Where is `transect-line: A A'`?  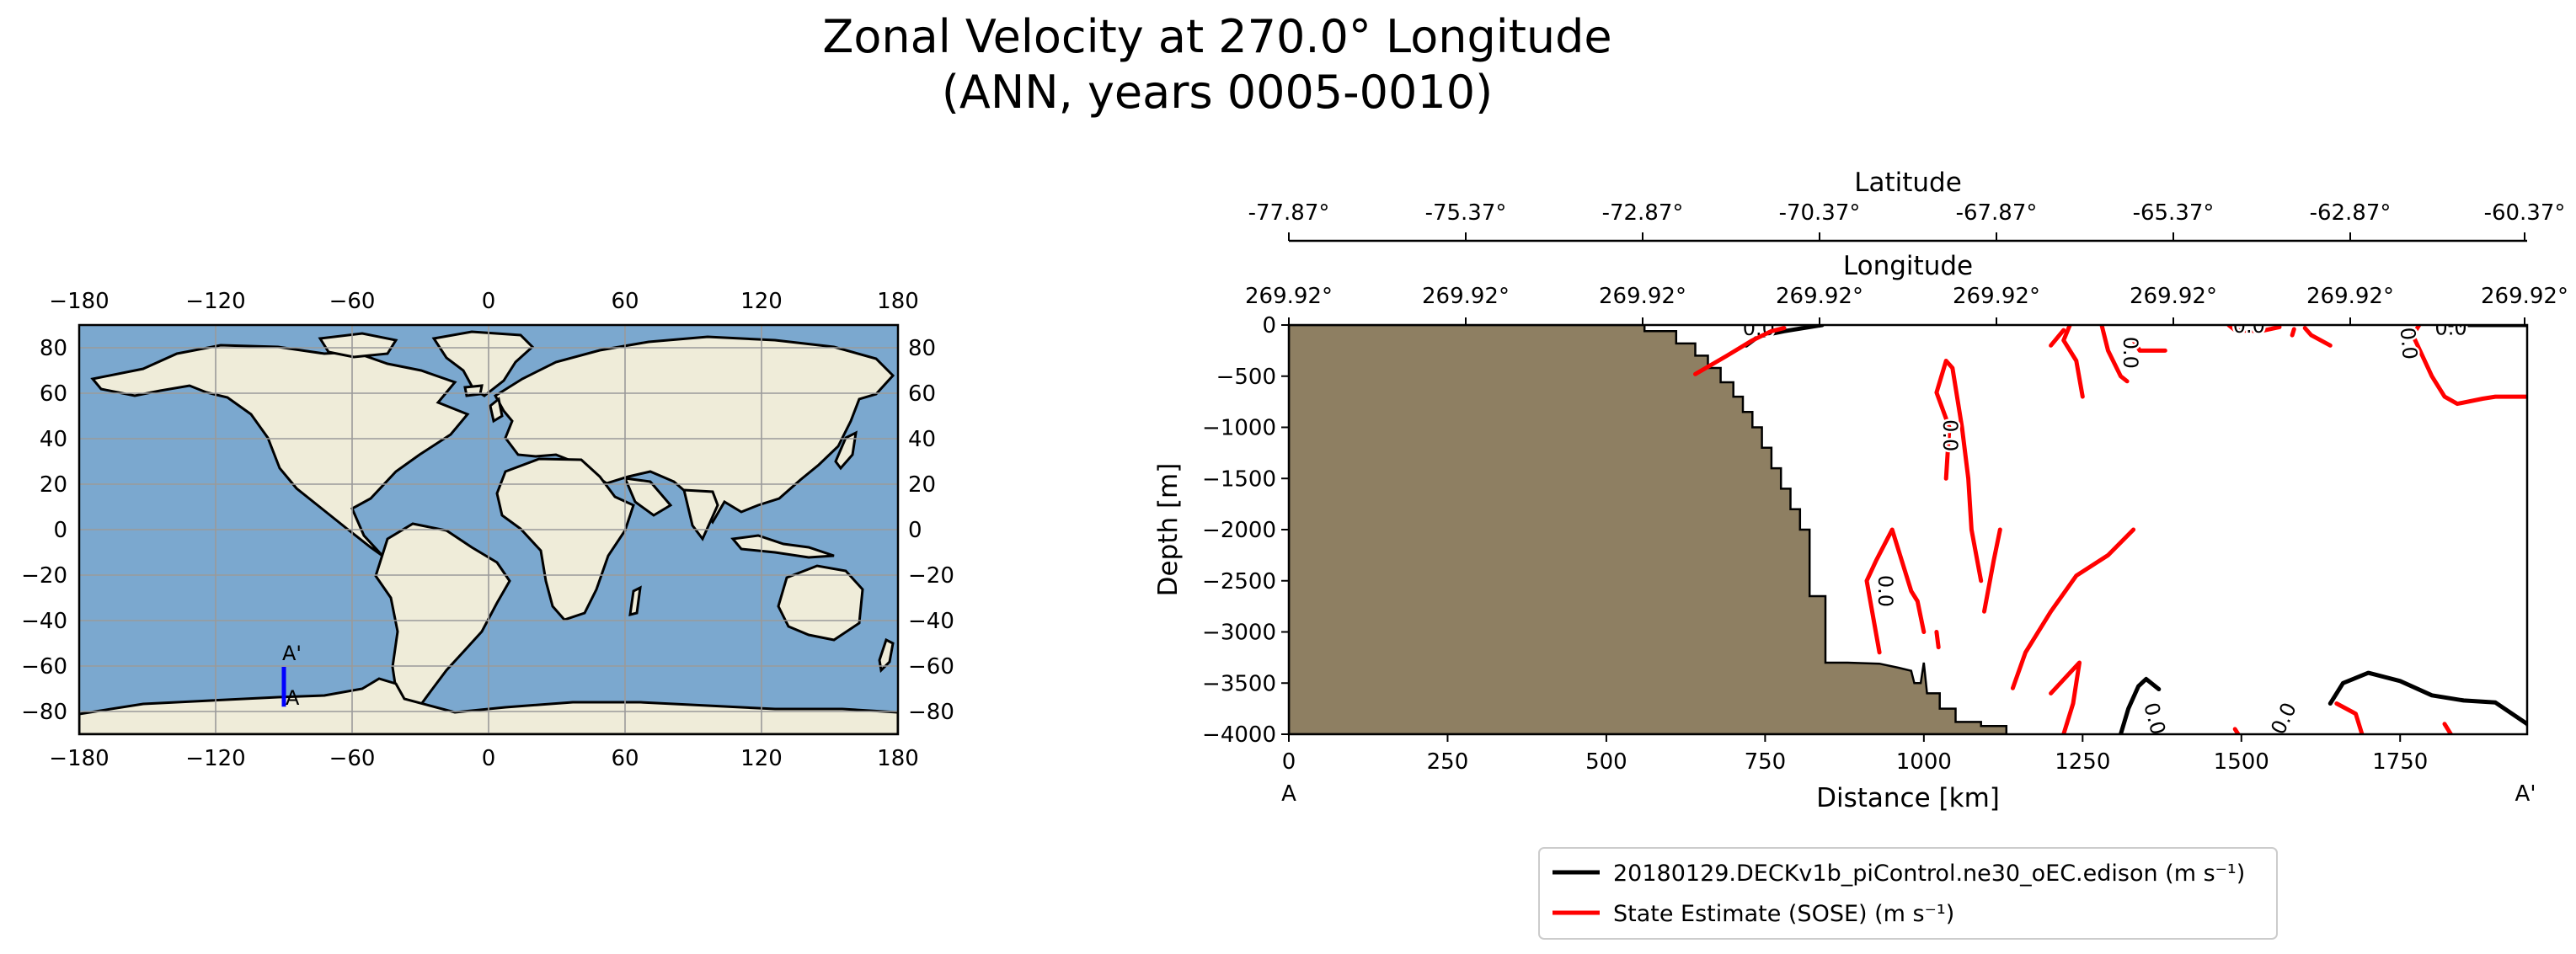 transect-line: A A' is located at coordinates (291, 676).